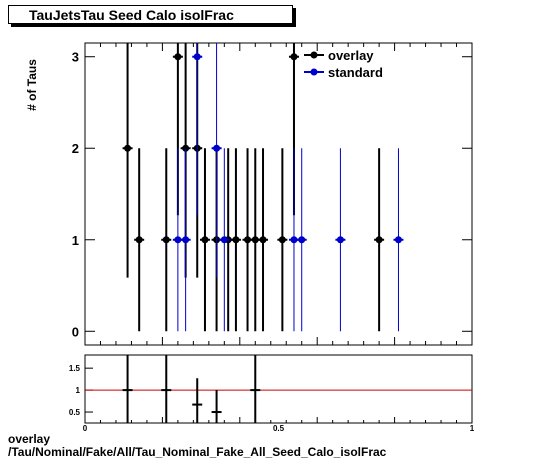  Describe the element at coordinates (343, 64) in the screenshot. I see `legend: overlay standard` at that location.